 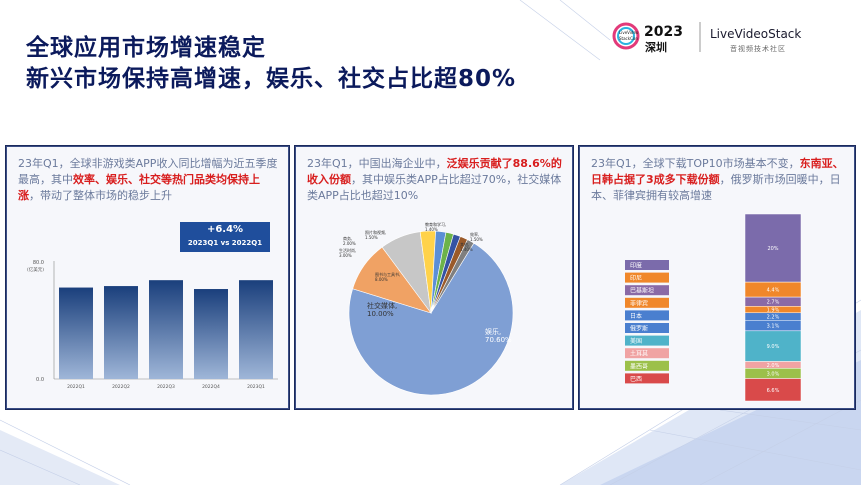 What do you see at coordinates (435, 224) in the screenshot?
I see `pie-slice-label: 教育和学习,` at bounding box center [435, 224].